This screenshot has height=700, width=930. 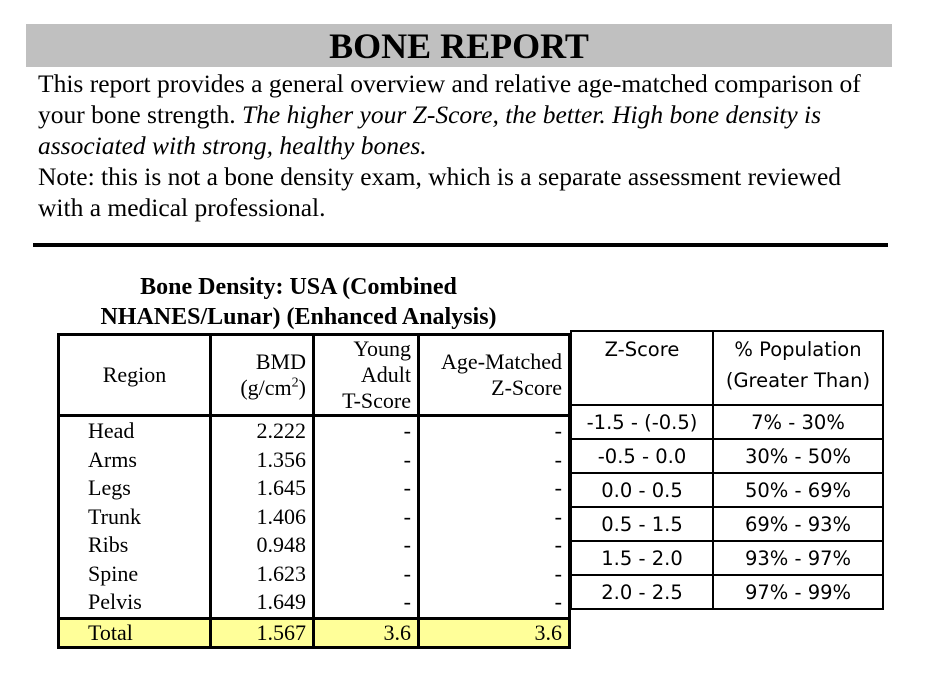 I want to click on cell-region: Trunk, so click(x=134, y=516).